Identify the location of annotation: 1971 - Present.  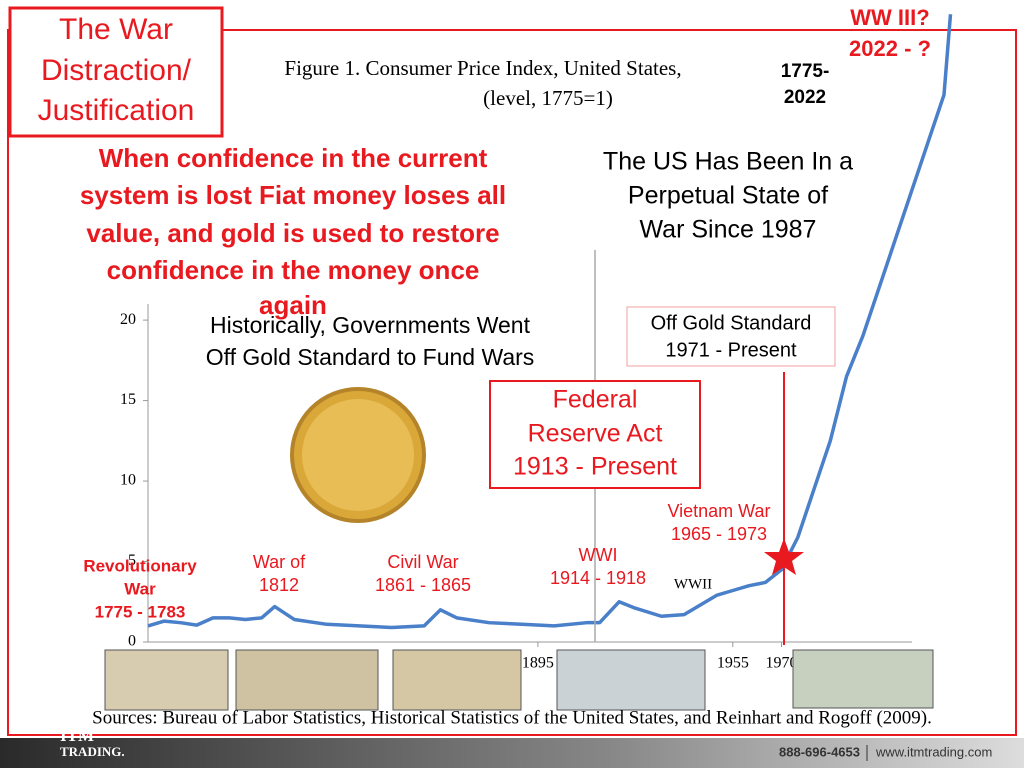
(731, 350).